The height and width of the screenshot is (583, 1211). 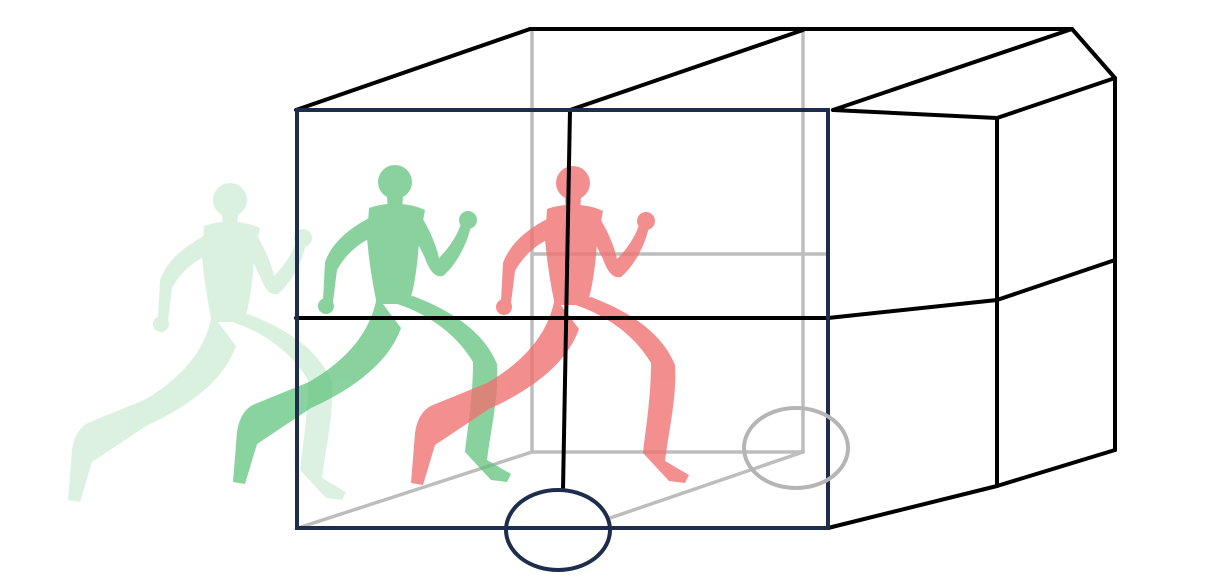 What do you see at coordinates (413, 69) in the screenshot?
I see `edge-top-left-slant` at bounding box center [413, 69].